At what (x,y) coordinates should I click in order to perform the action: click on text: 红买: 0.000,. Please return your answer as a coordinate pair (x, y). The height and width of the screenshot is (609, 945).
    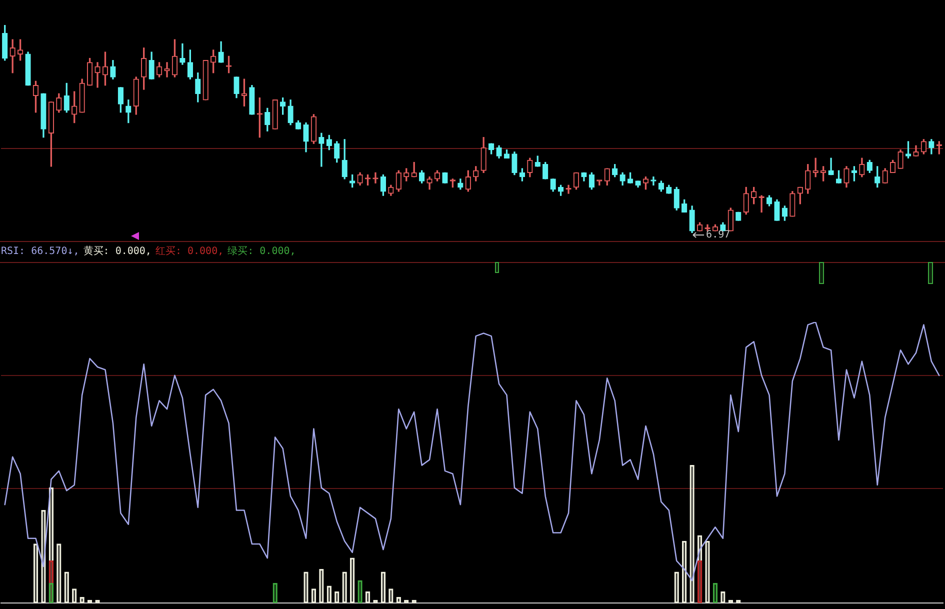
    Looking at the image, I should click on (189, 252).